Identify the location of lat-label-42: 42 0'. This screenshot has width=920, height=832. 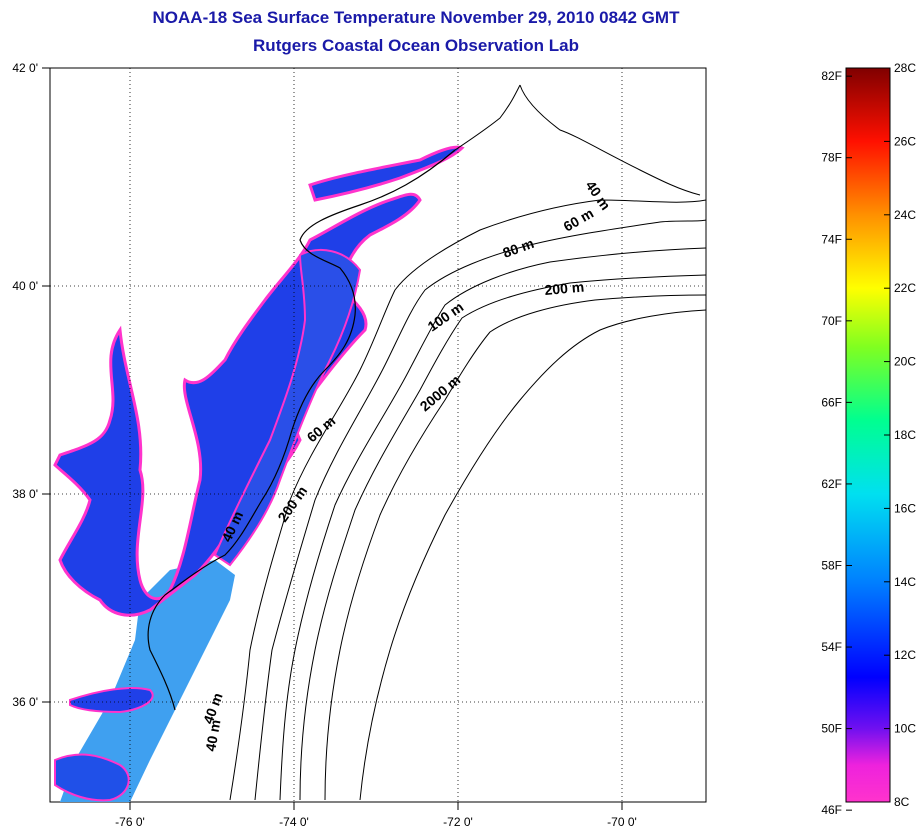
(25, 68).